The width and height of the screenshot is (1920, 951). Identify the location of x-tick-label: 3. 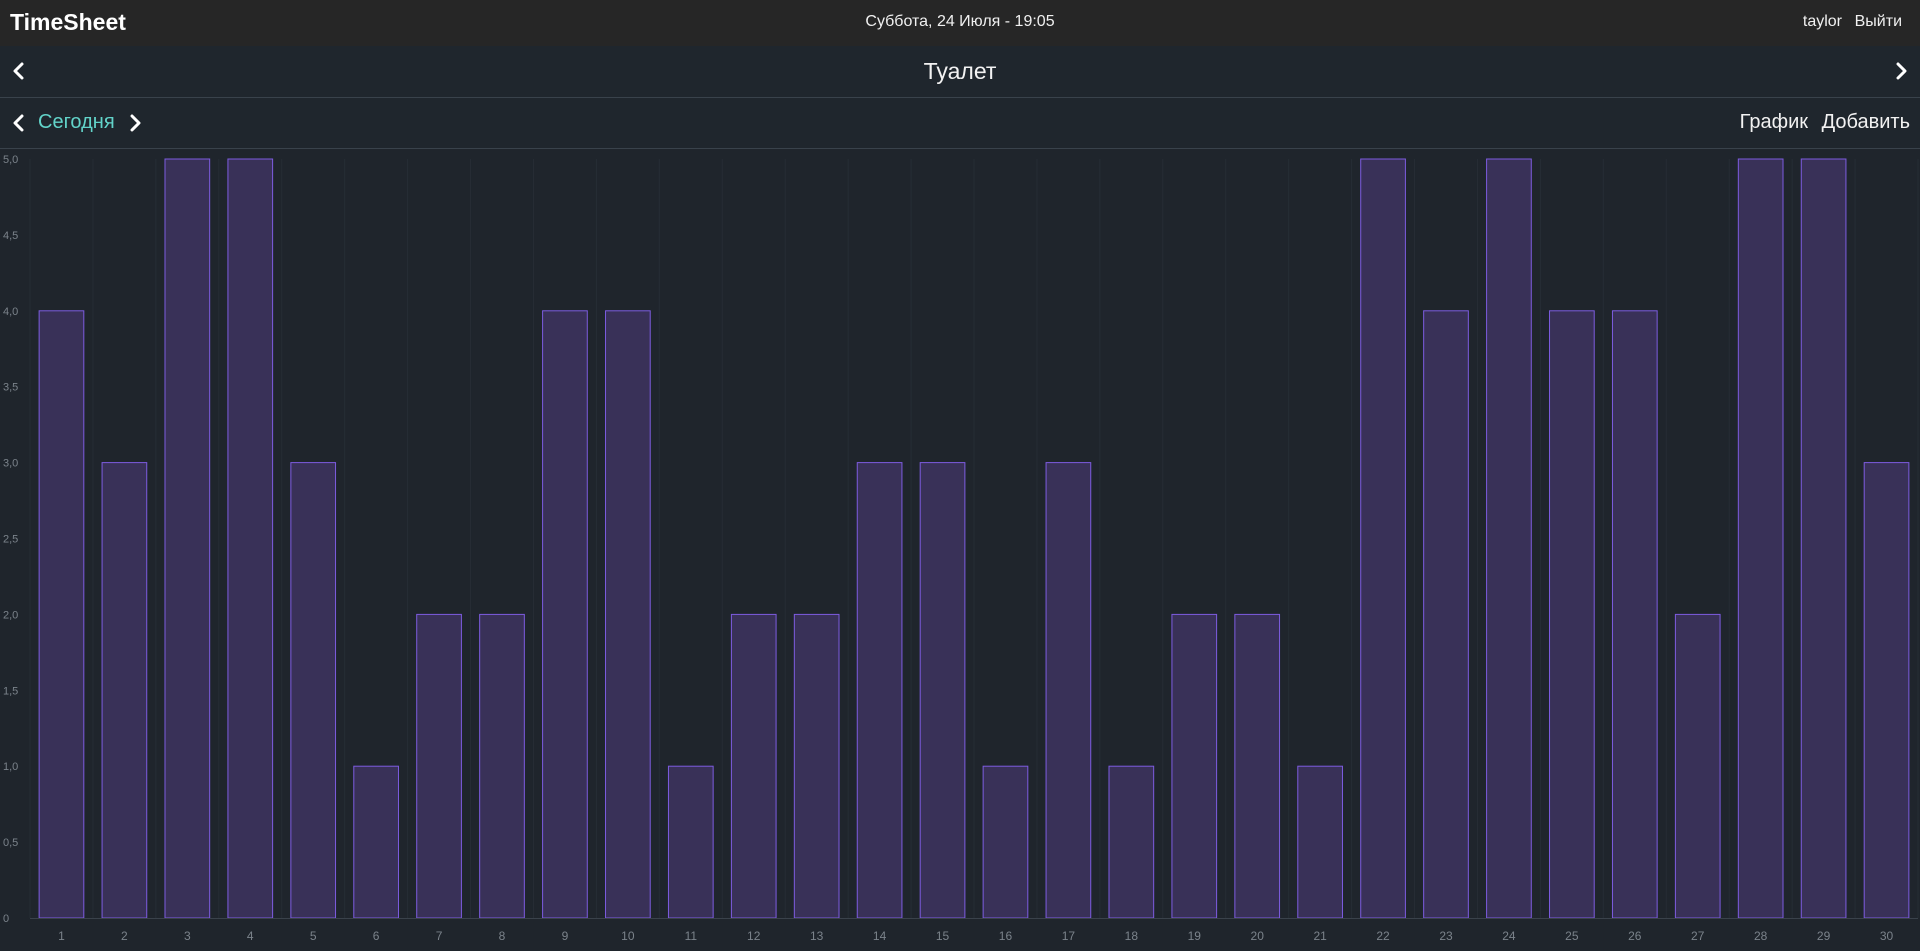
(187, 936).